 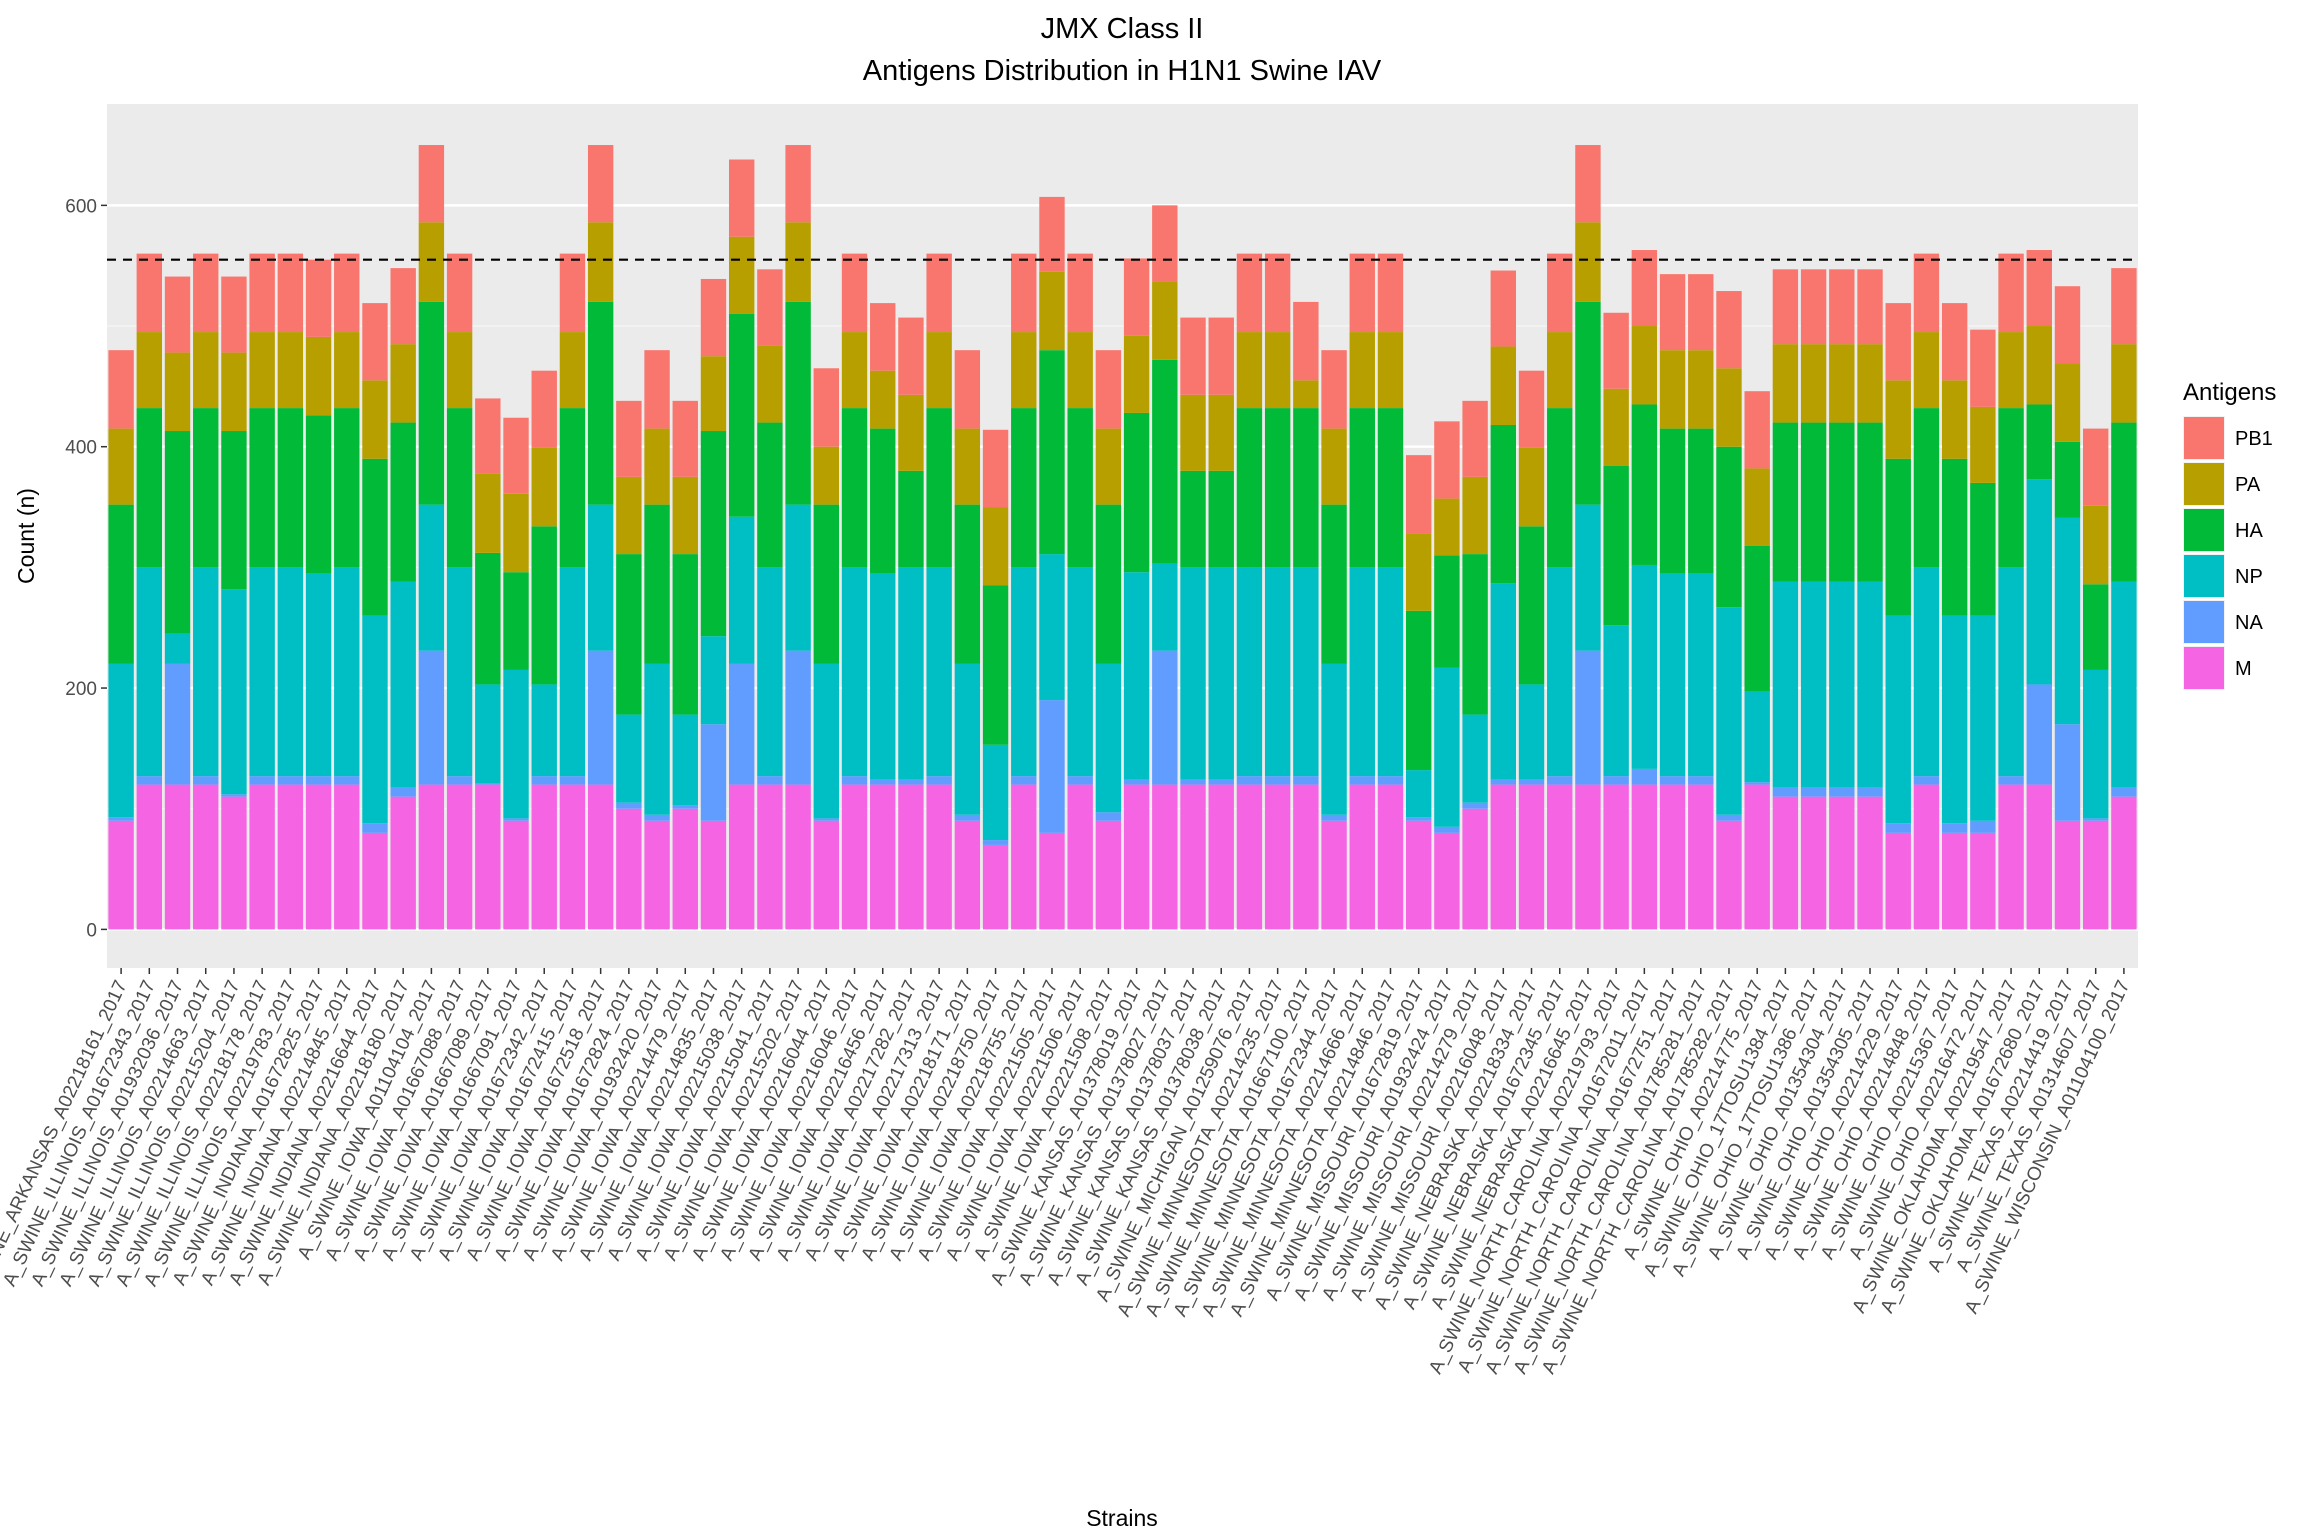 I want to click on chart-title: JMX Class II, so click(x=1122, y=29).